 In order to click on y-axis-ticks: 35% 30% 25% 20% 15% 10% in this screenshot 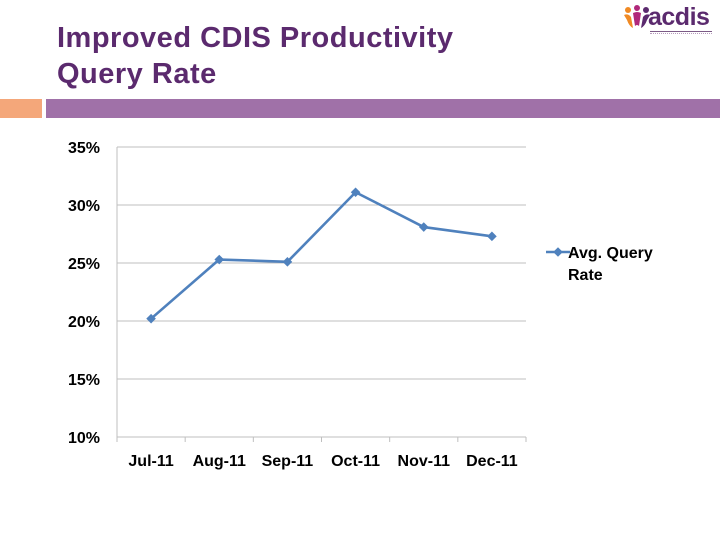, I will do `click(84, 293)`.